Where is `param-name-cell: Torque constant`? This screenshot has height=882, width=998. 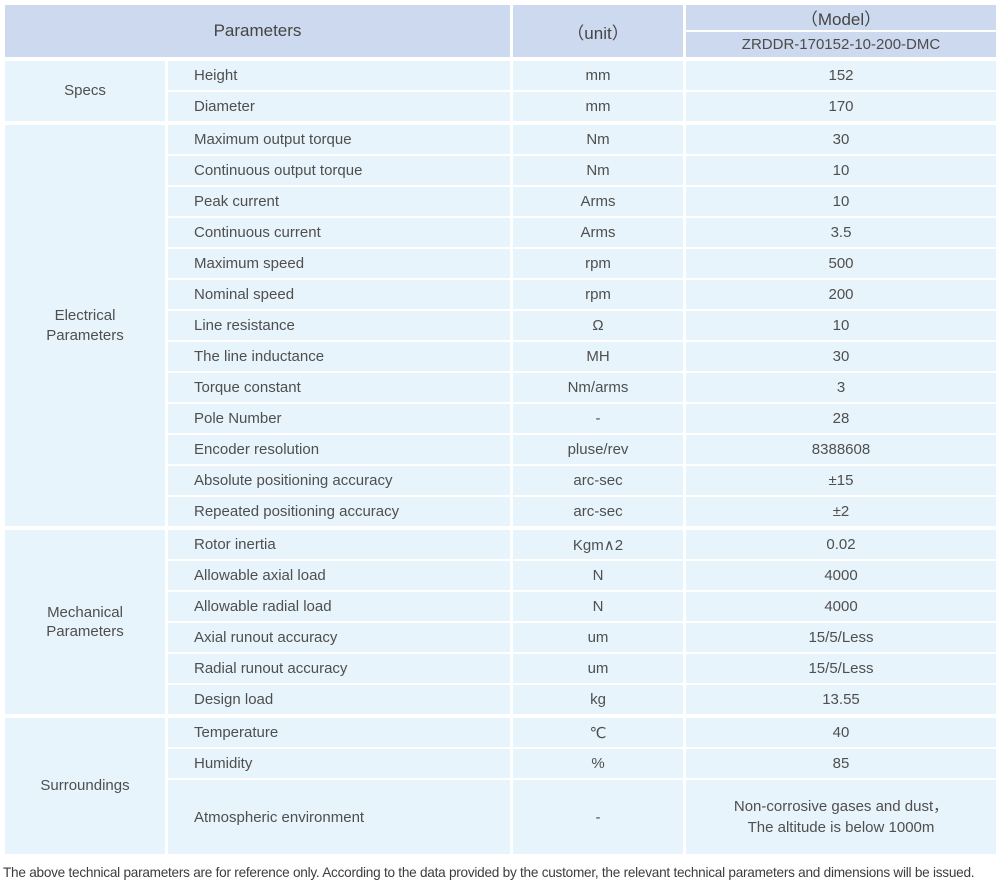 param-name-cell: Torque constant is located at coordinates (339, 387).